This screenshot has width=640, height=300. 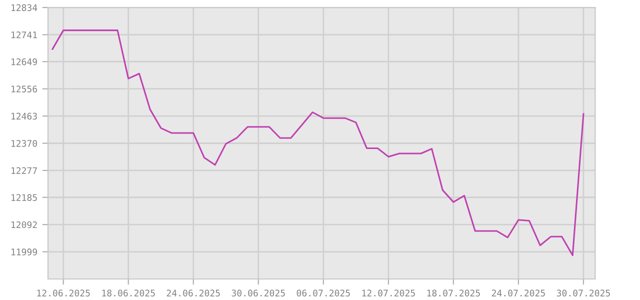 I want to click on y-tick-label: 12649, so click(x=24, y=62).